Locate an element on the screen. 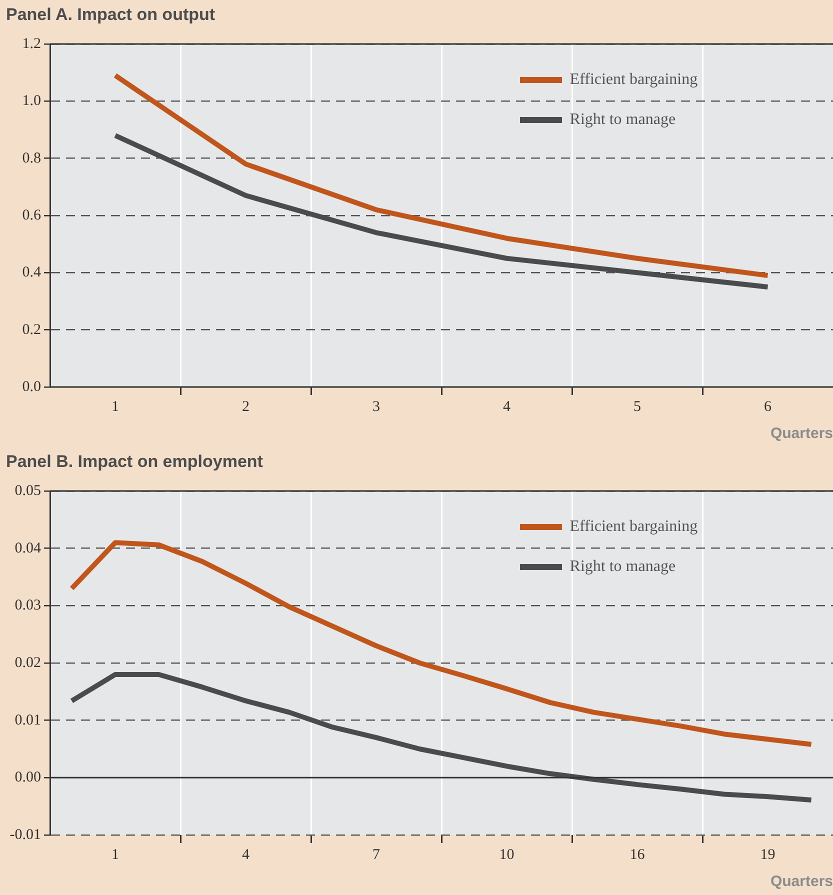 Image resolution: width=833 pixels, height=895 pixels. x-tick-label: 16 is located at coordinates (638, 854).